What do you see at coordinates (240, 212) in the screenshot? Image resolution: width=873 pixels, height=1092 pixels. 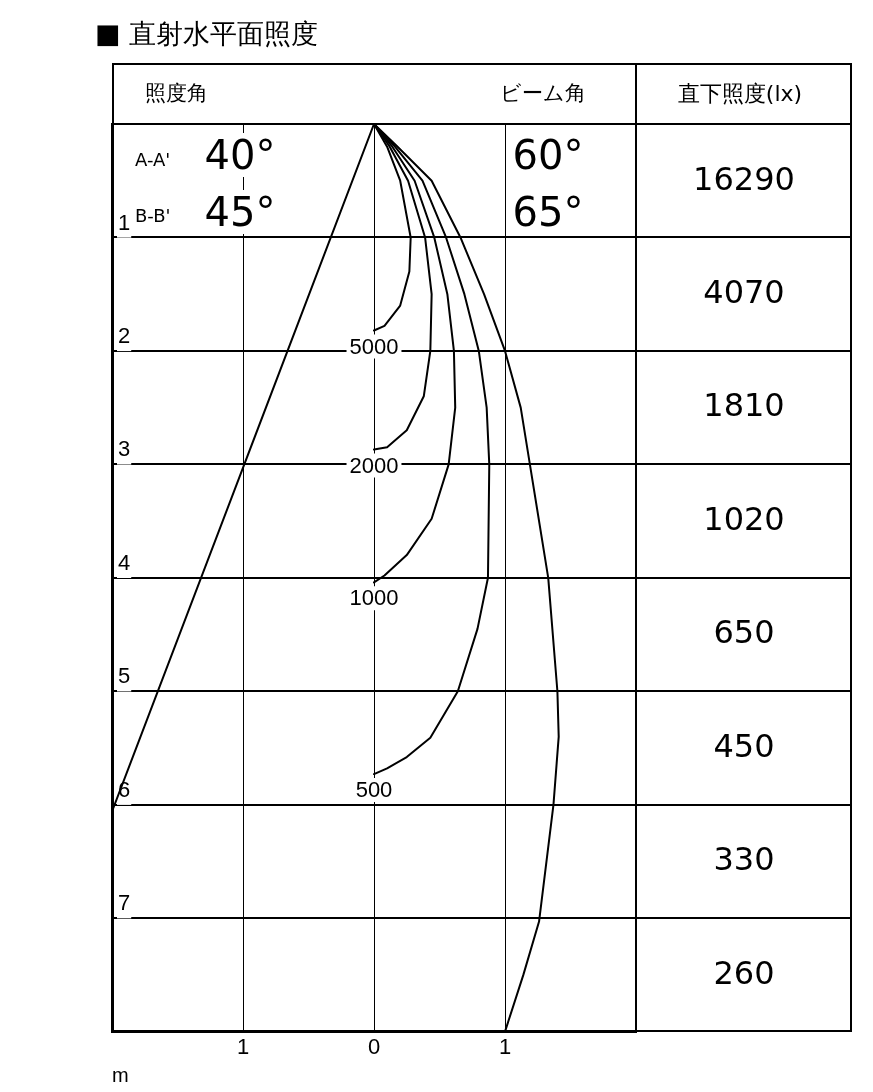 I see `annotation: 45°` at bounding box center [240, 212].